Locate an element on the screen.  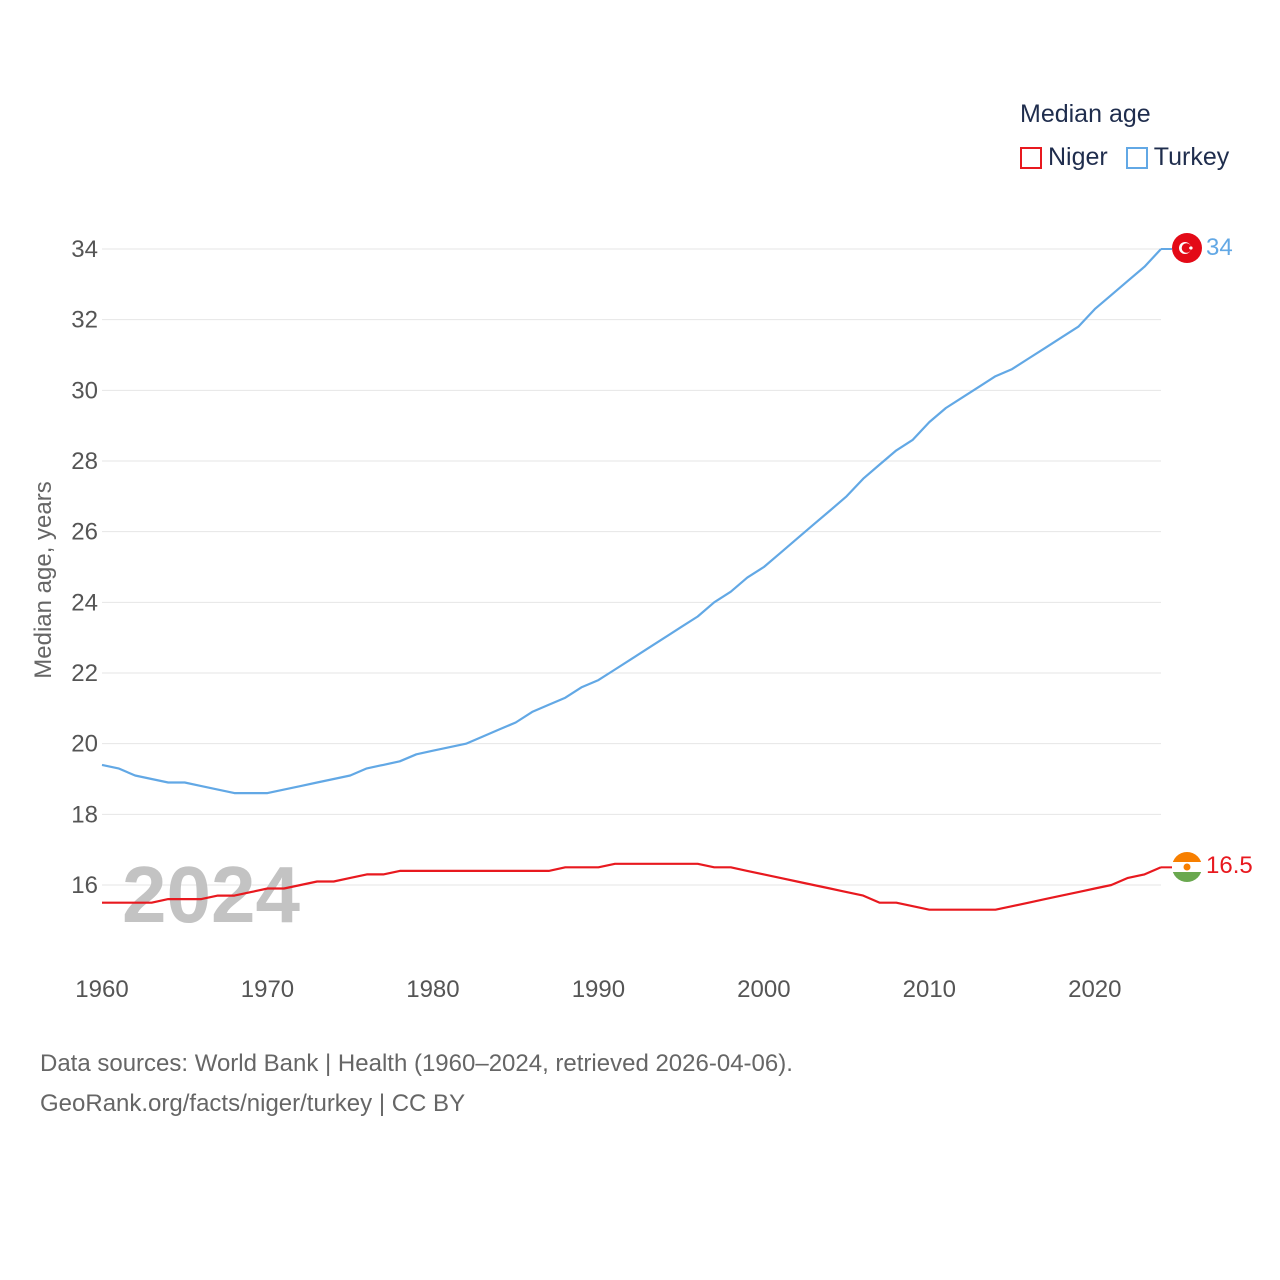
legend-item-turkey: Turkey is located at coordinates (1177, 157).